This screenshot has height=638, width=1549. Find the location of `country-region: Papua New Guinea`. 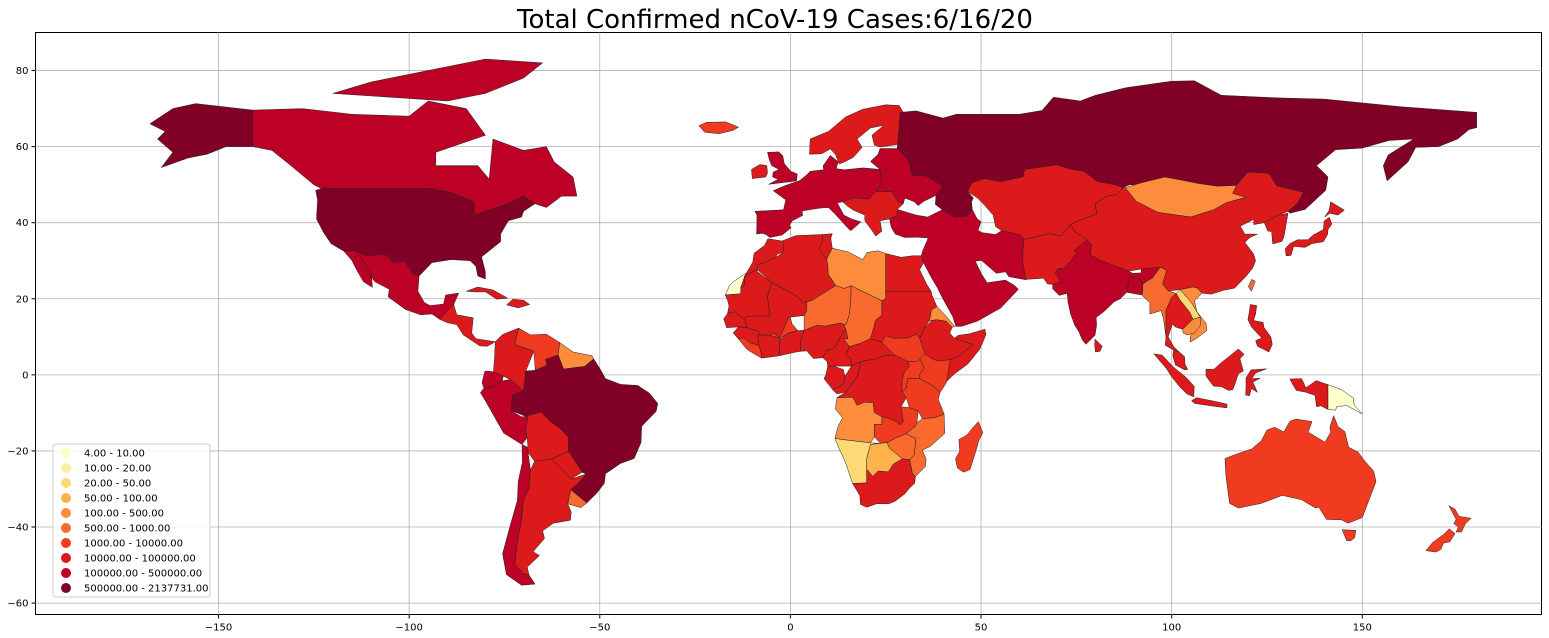

country-region: Papua New Guinea is located at coordinates (1345, 399).